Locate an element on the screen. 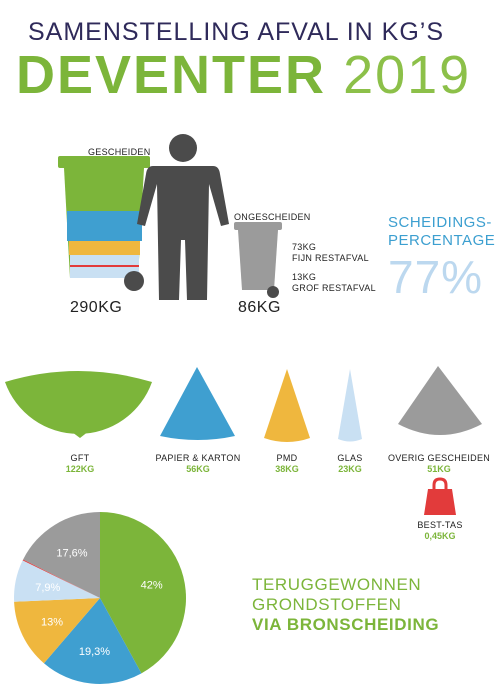  unseparated-kg: 86KG is located at coordinates (259, 307).